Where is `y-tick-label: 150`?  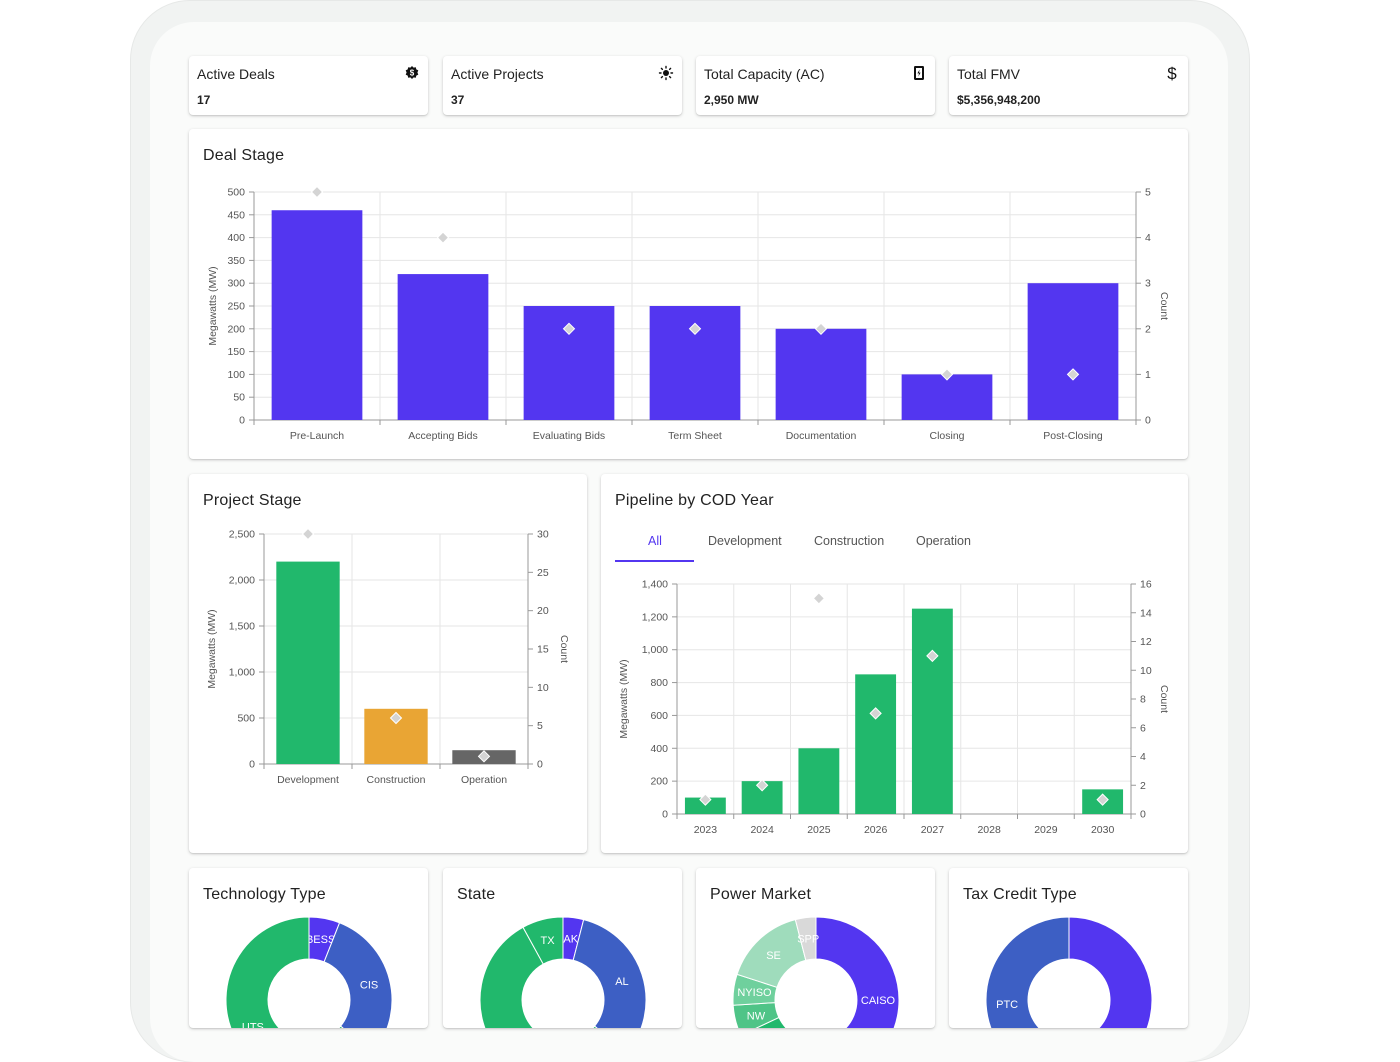
y-tick-label: 150 is located at coordinates (236, 352).